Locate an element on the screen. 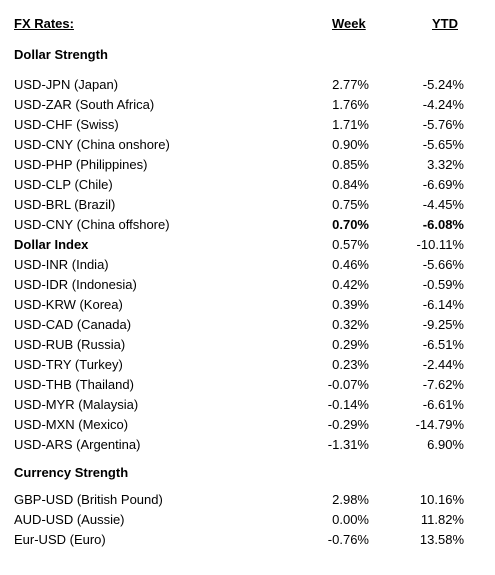 The image size is (495, 575). ytd-value: -10.11% is located at coordinates (440, 244).